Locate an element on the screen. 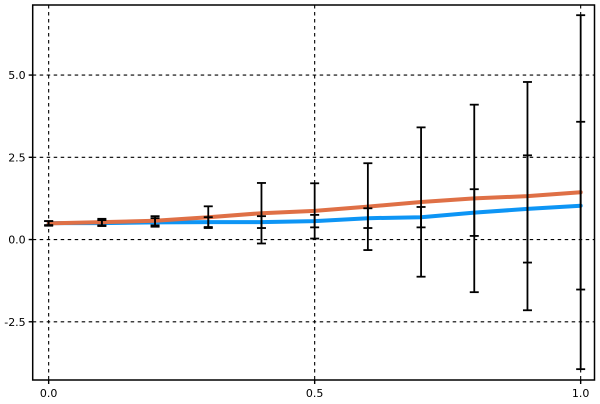 The height and width of the screenshot is (404, 600). y-tick-label: -2.5 is located at coordinates (14, 322).